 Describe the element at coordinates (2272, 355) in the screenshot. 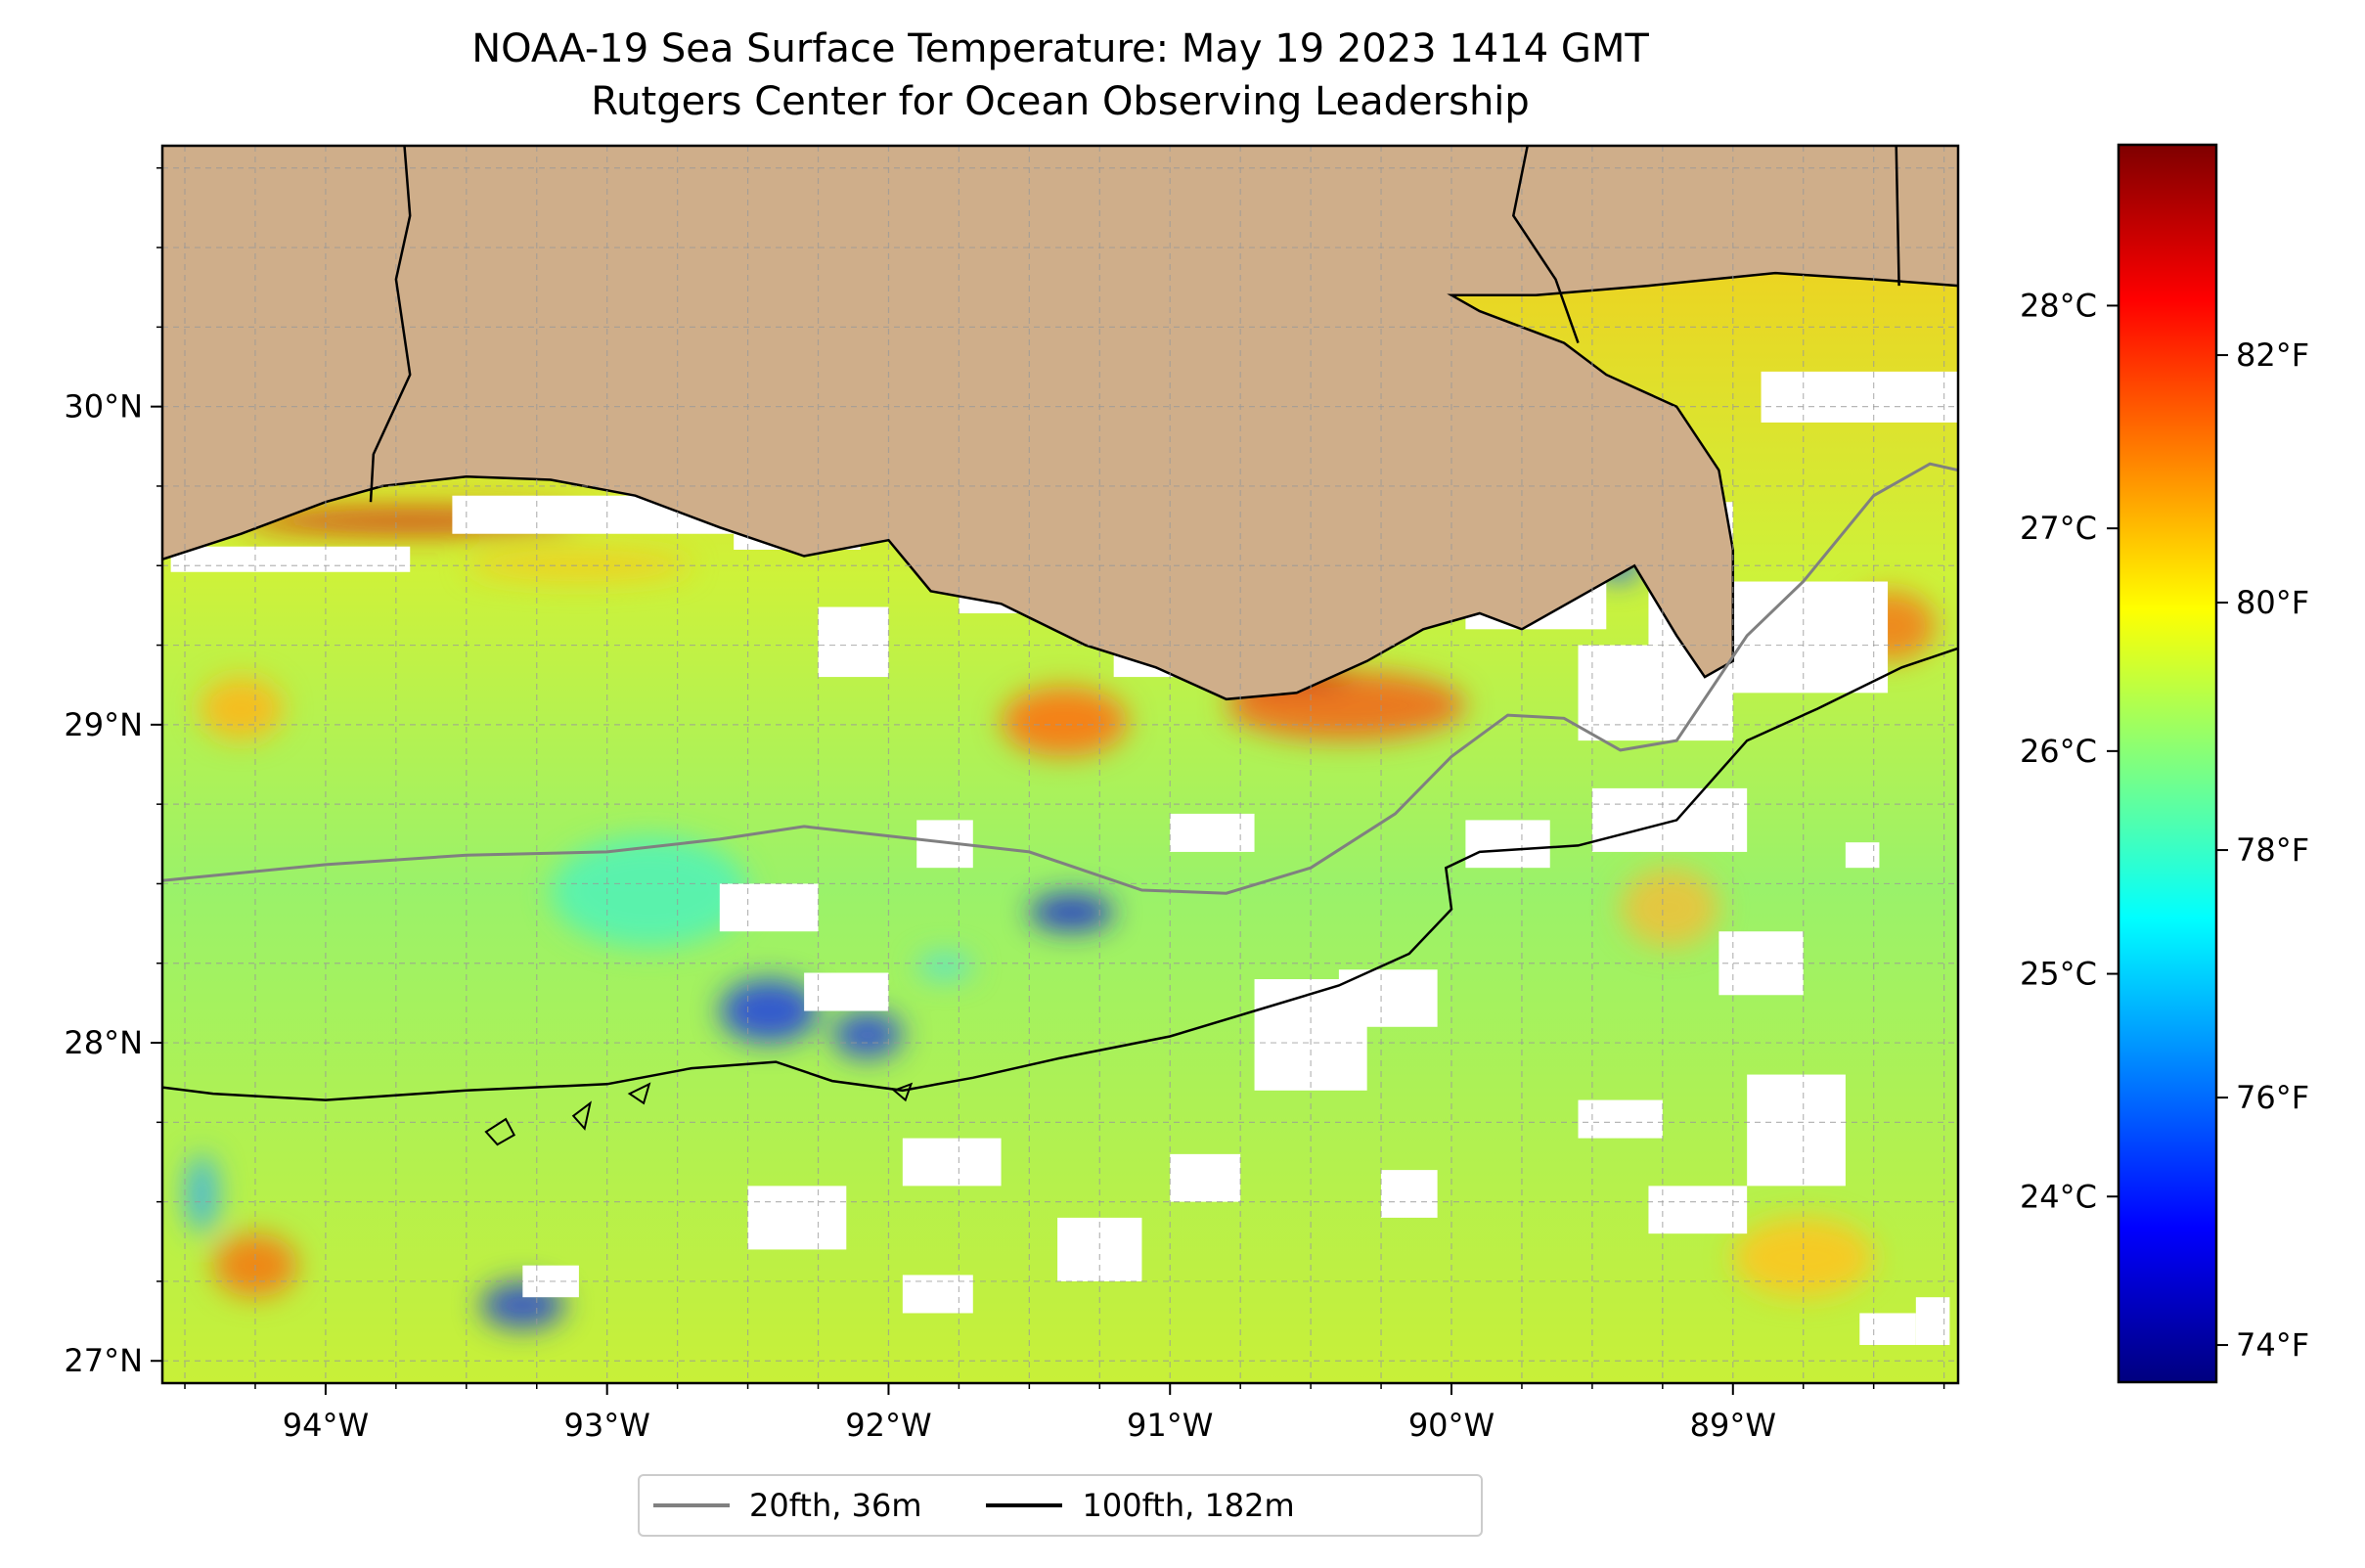

I see `fahrenheit-tick-label: 82°F` at that location.